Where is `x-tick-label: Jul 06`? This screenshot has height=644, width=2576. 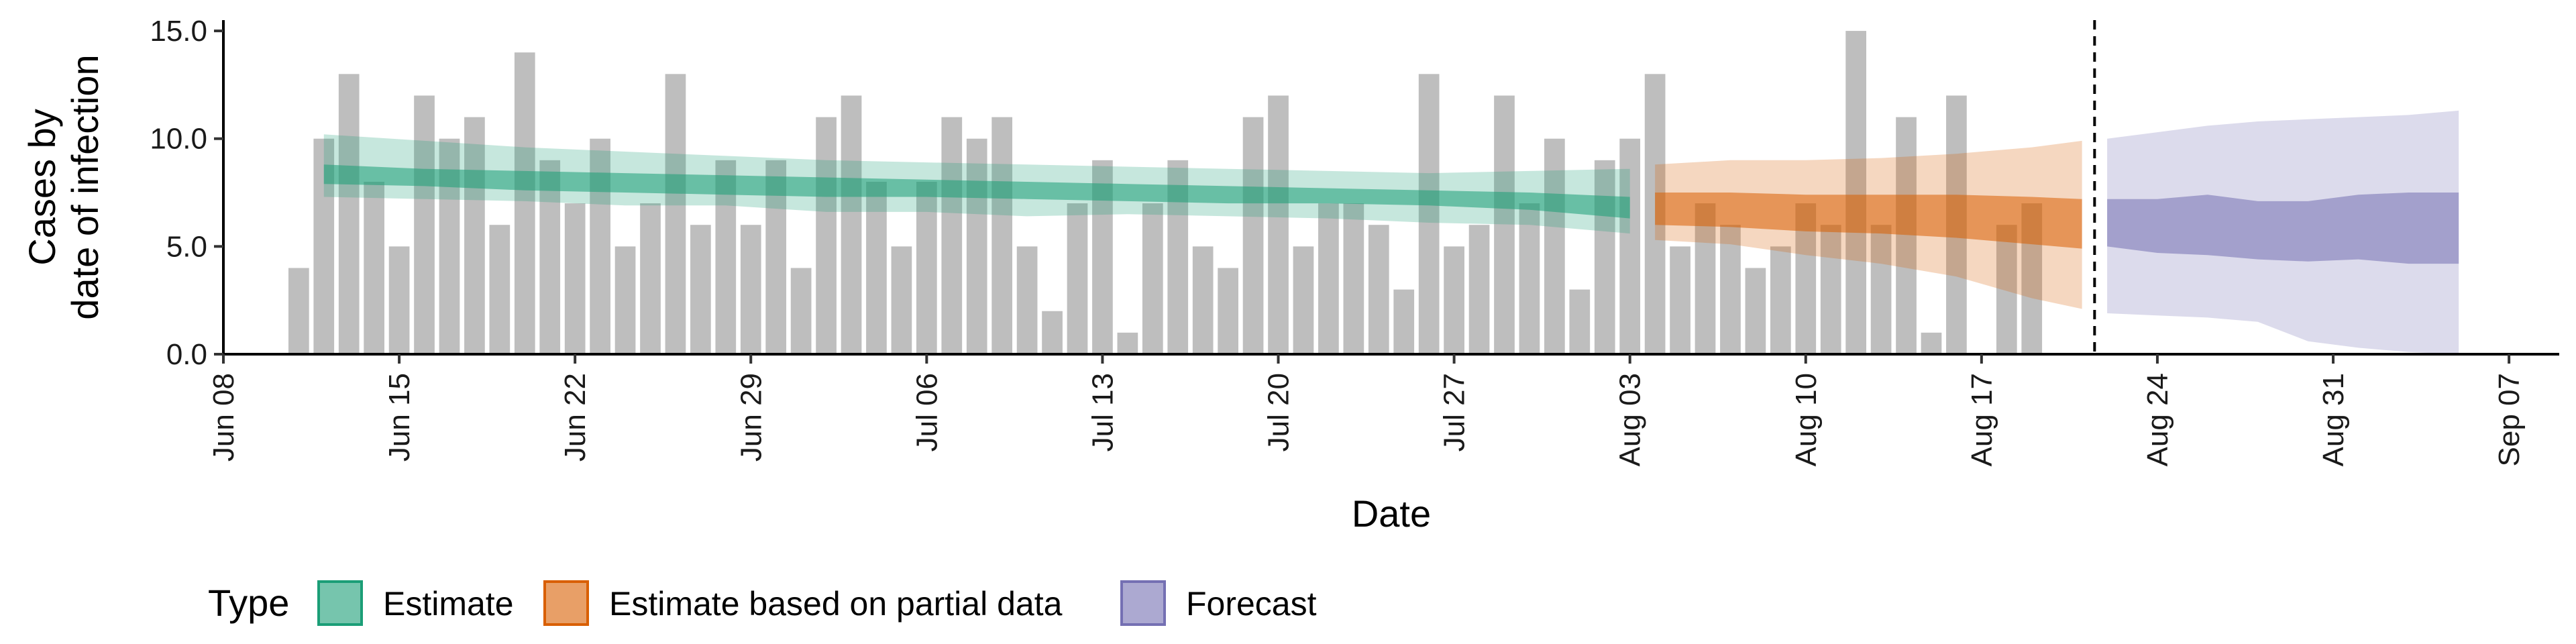
x-tick-label: Jul 06 is located at coordinates (926, 412).